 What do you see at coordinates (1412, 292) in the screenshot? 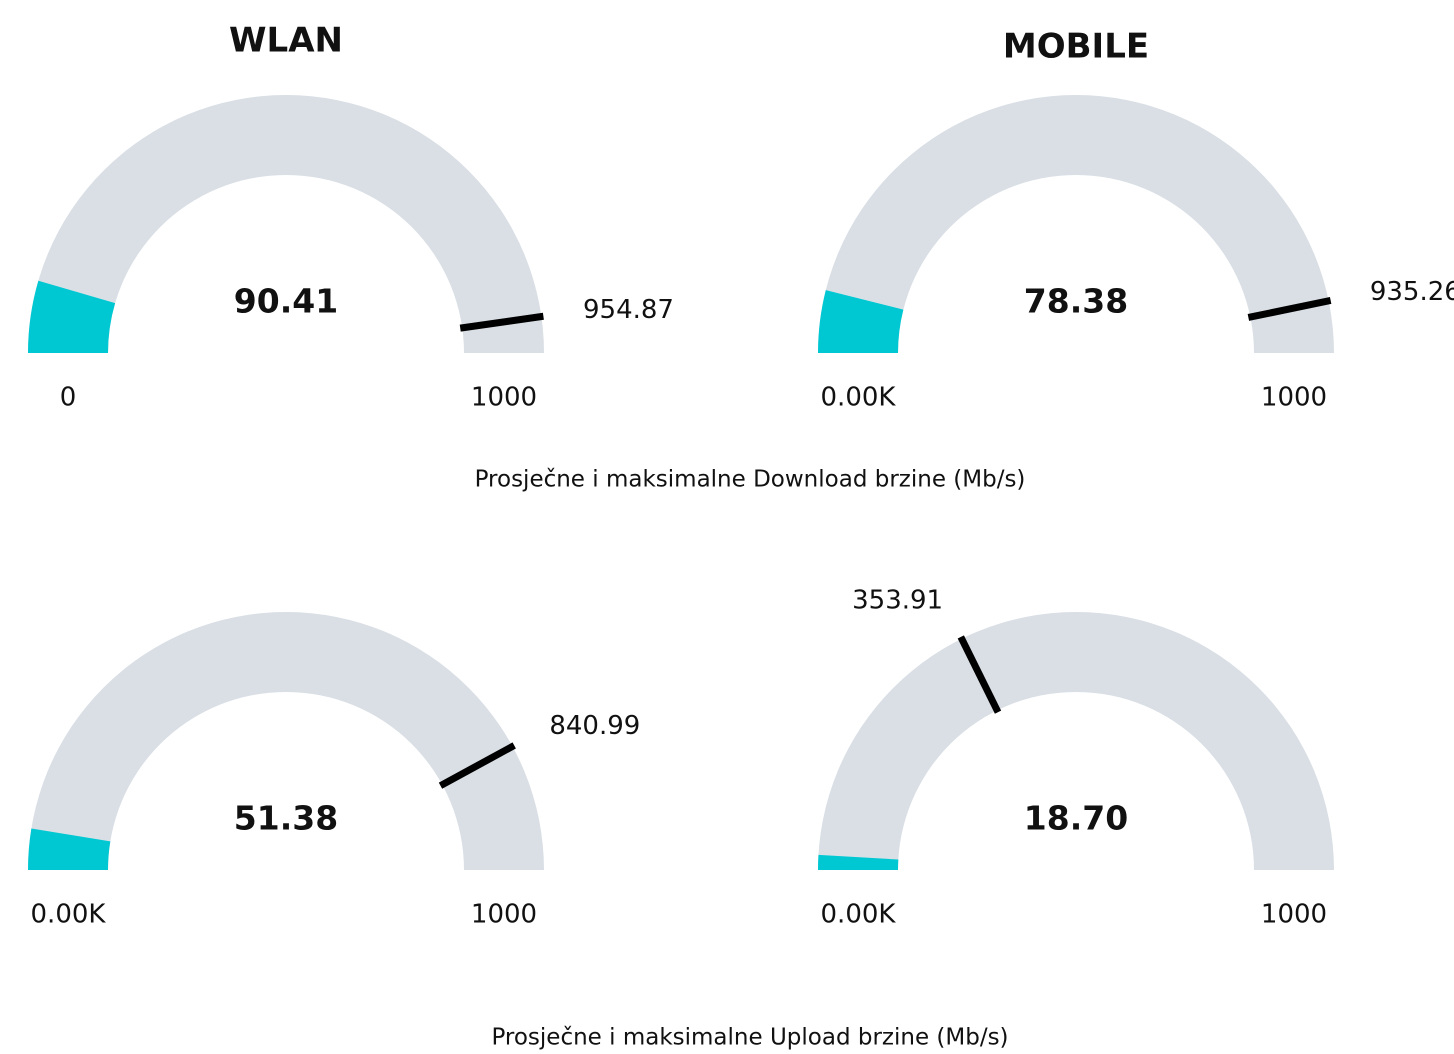
I see `marker-label: 935.26` at bounding box center [1412, 292].